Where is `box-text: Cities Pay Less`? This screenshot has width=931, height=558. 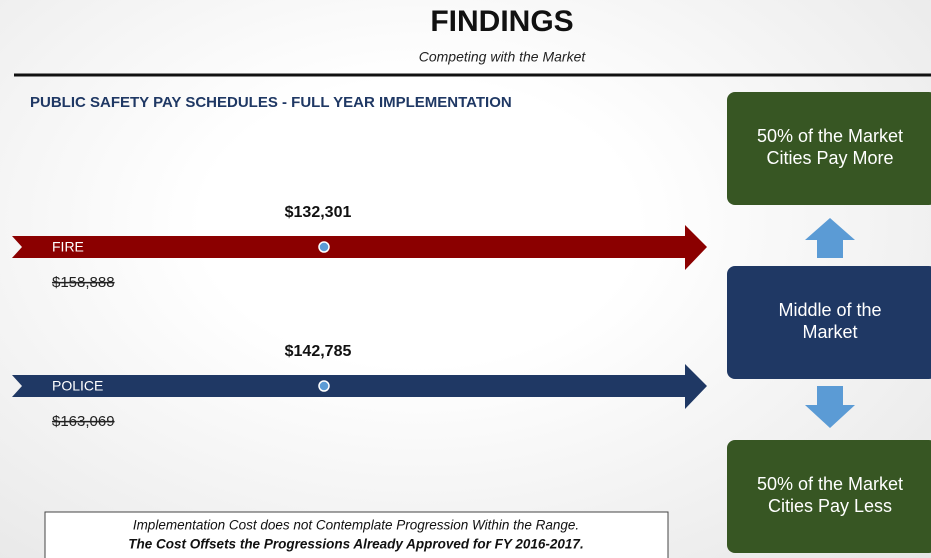 box-text: Cities Pay Less is located at coordinates (830, 506).